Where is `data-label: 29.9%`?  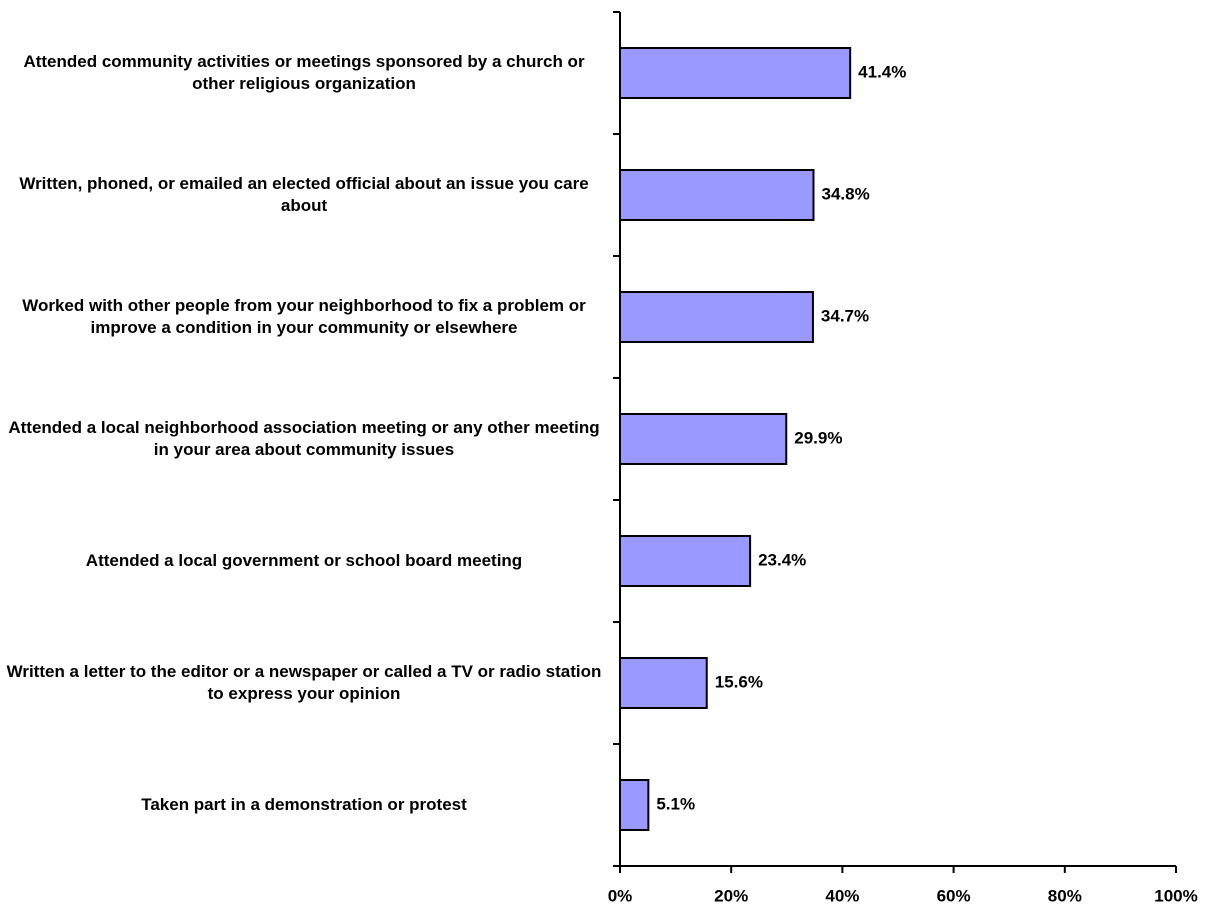 data-label: 29.9% is located at coordinates (818, 437).